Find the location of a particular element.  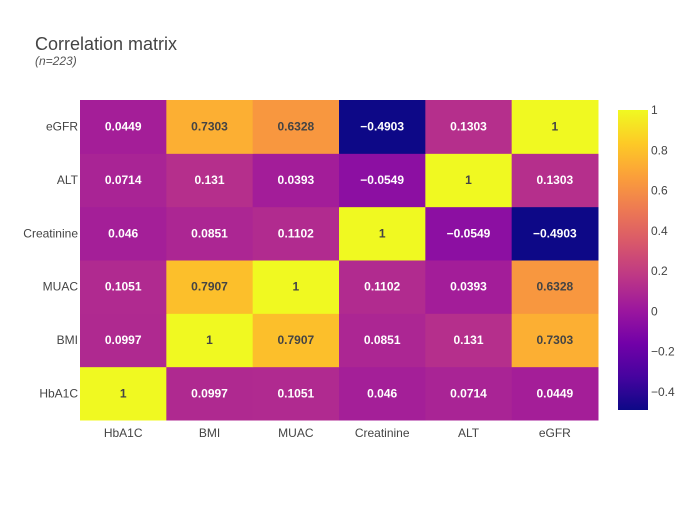

colorbar-tick-label: 0 is located at coordinates (654, 311).